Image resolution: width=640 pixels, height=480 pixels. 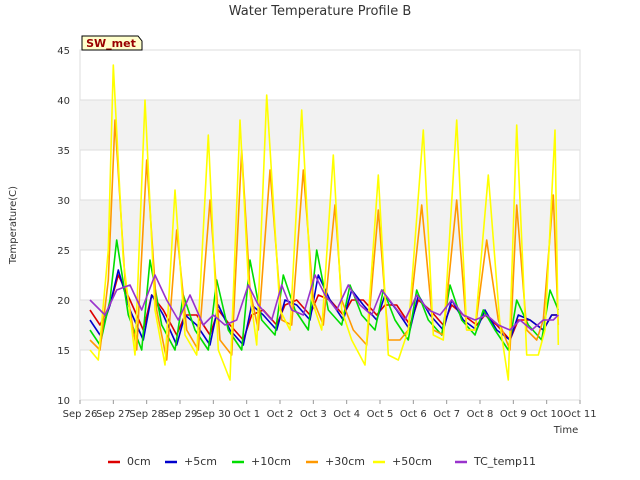 What do you see at coordinates (480, 414) in the screenshot?
I see `x-tick-label: Oct 8` at bounding box center [480, 414].